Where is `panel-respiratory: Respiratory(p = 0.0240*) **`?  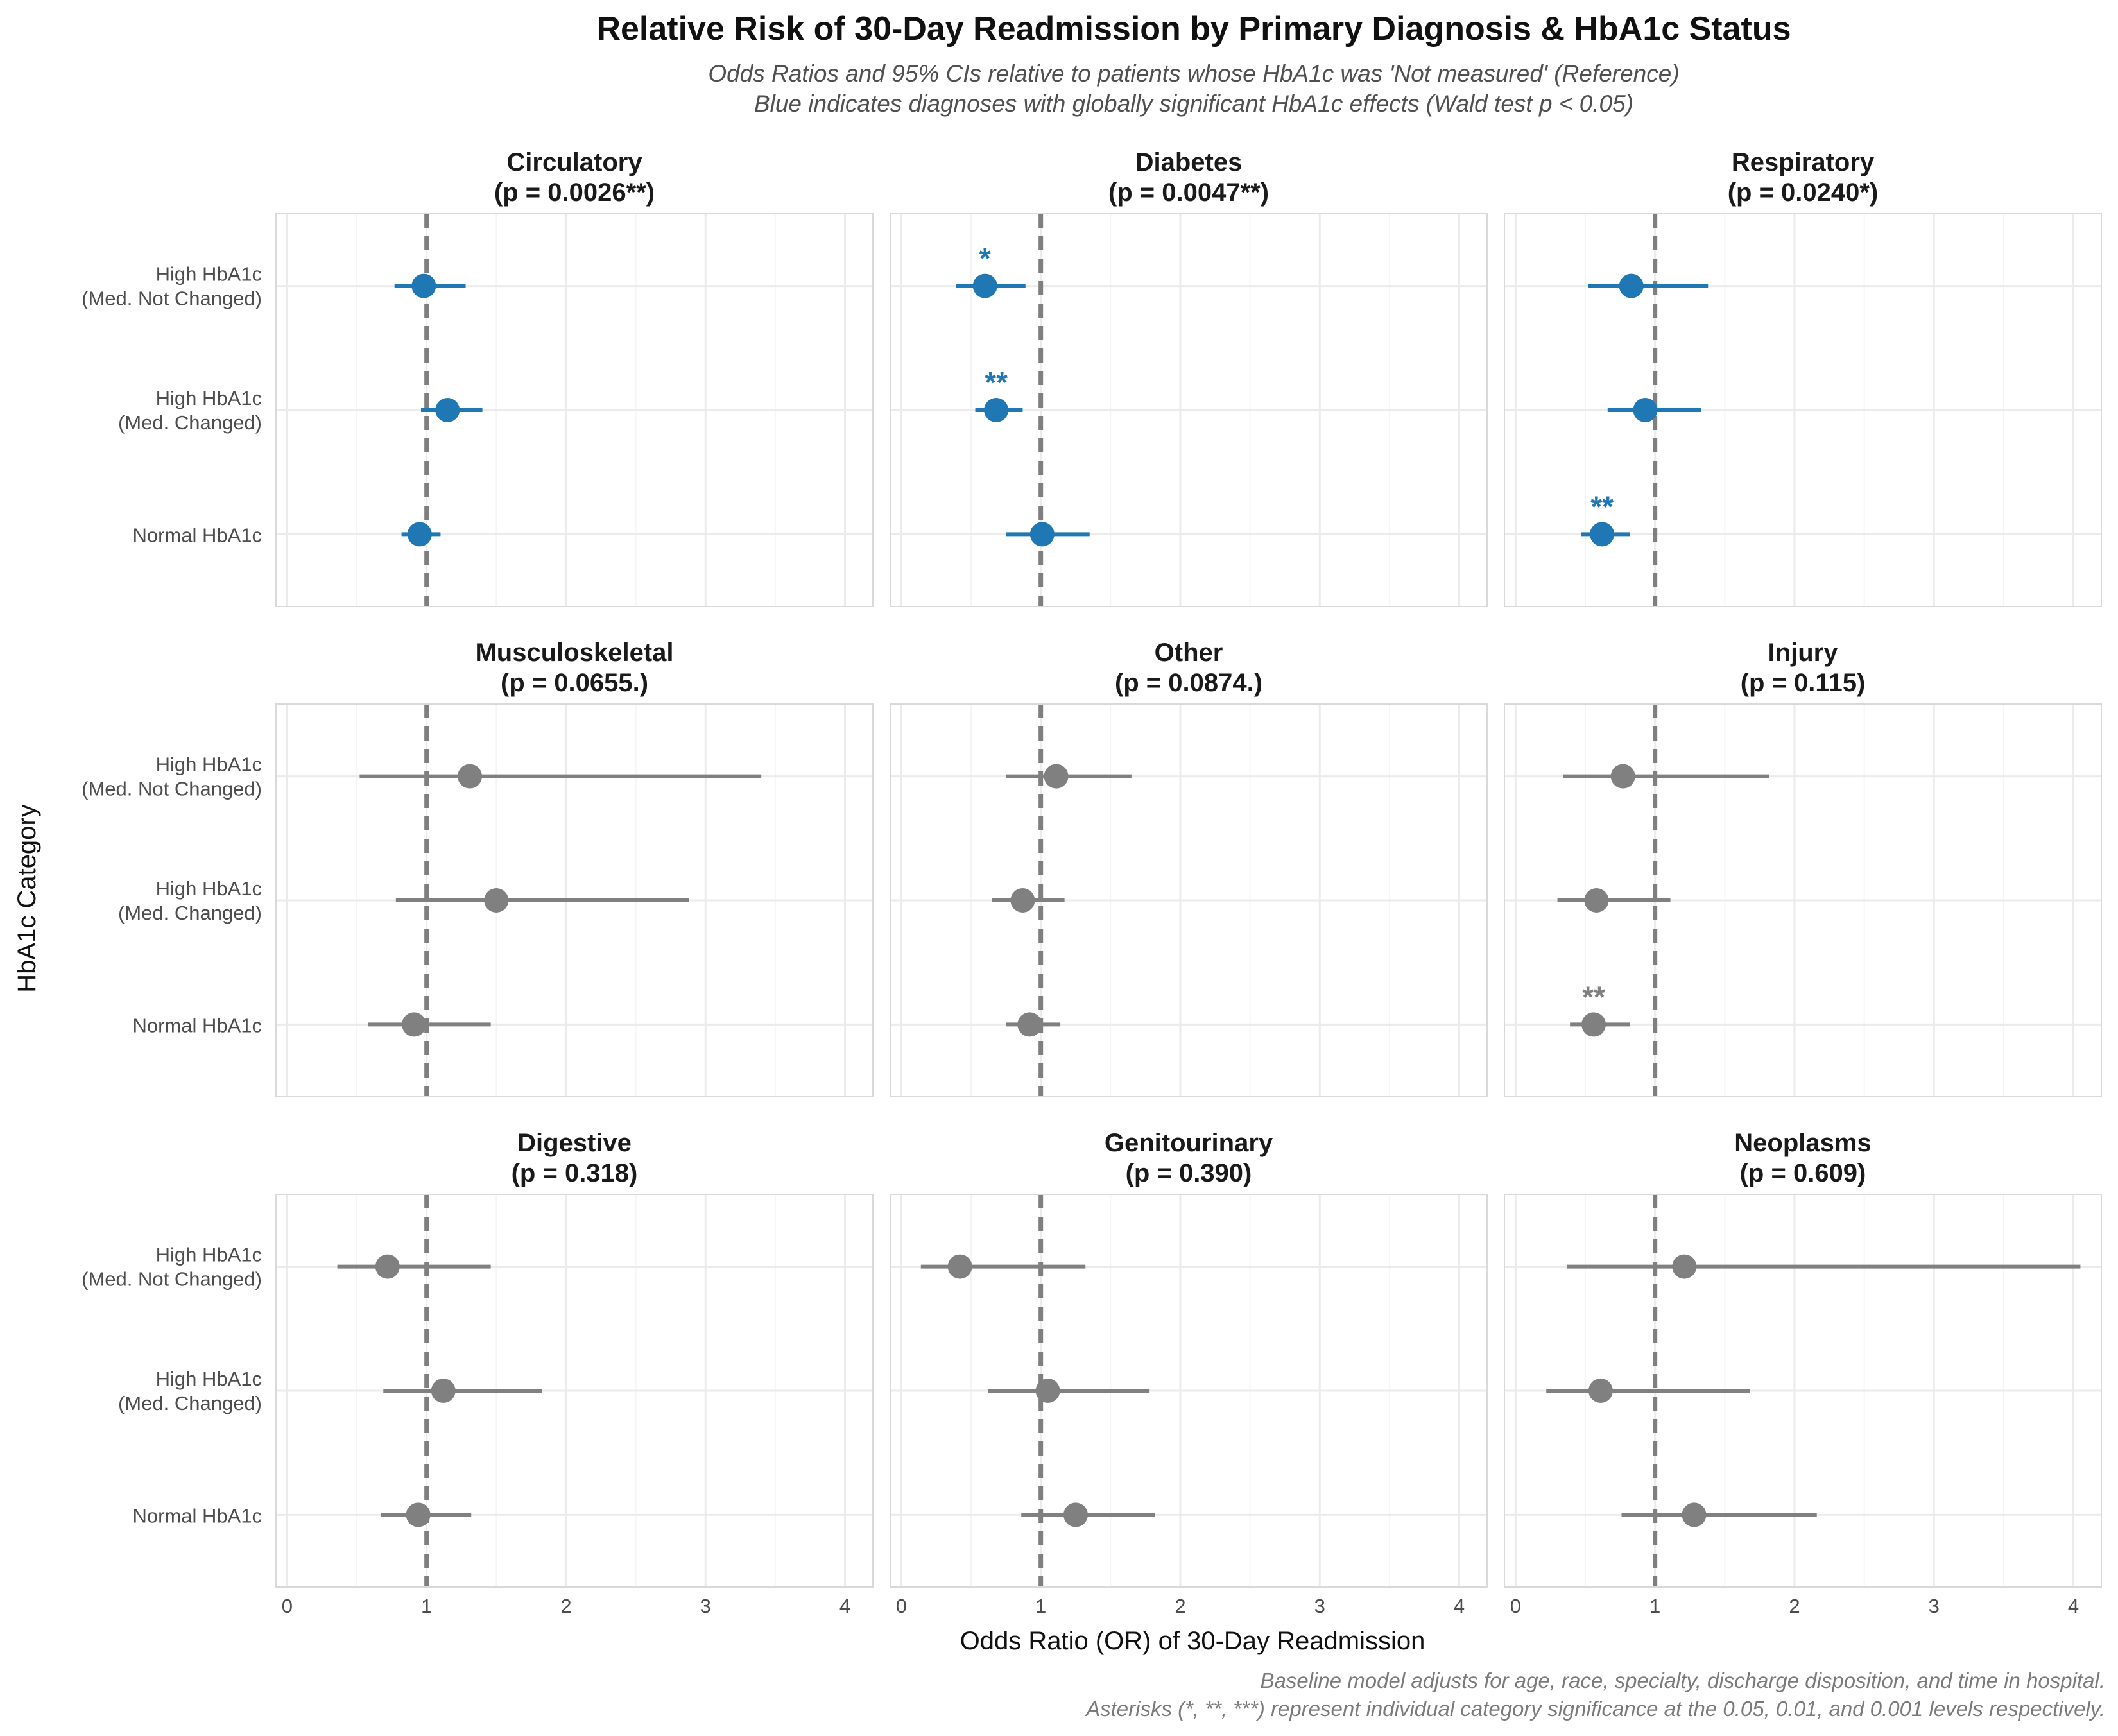
panel-respiratory: Respiratory(p = 0.0240*) ** is located at coordinates (1803, 377).